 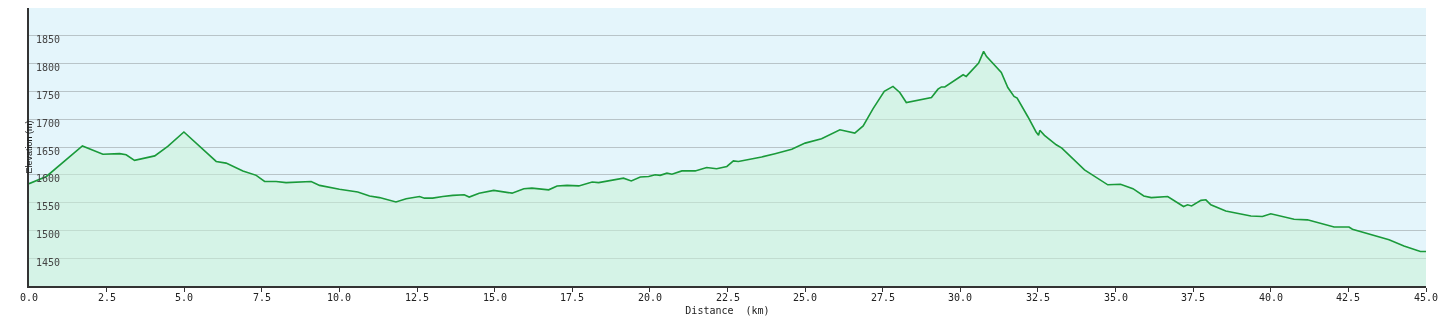 I want to click on x-tick-label: 5.0, so click(x=184, y=297).